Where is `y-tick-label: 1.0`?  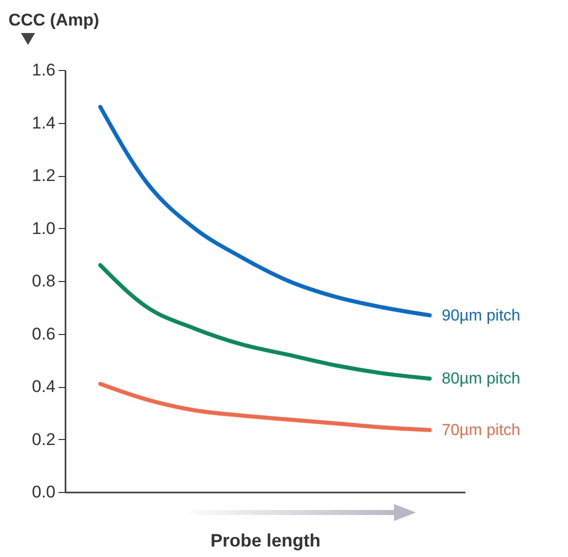 y-tick-label: 1.0 is located at coordinates (44, 228).